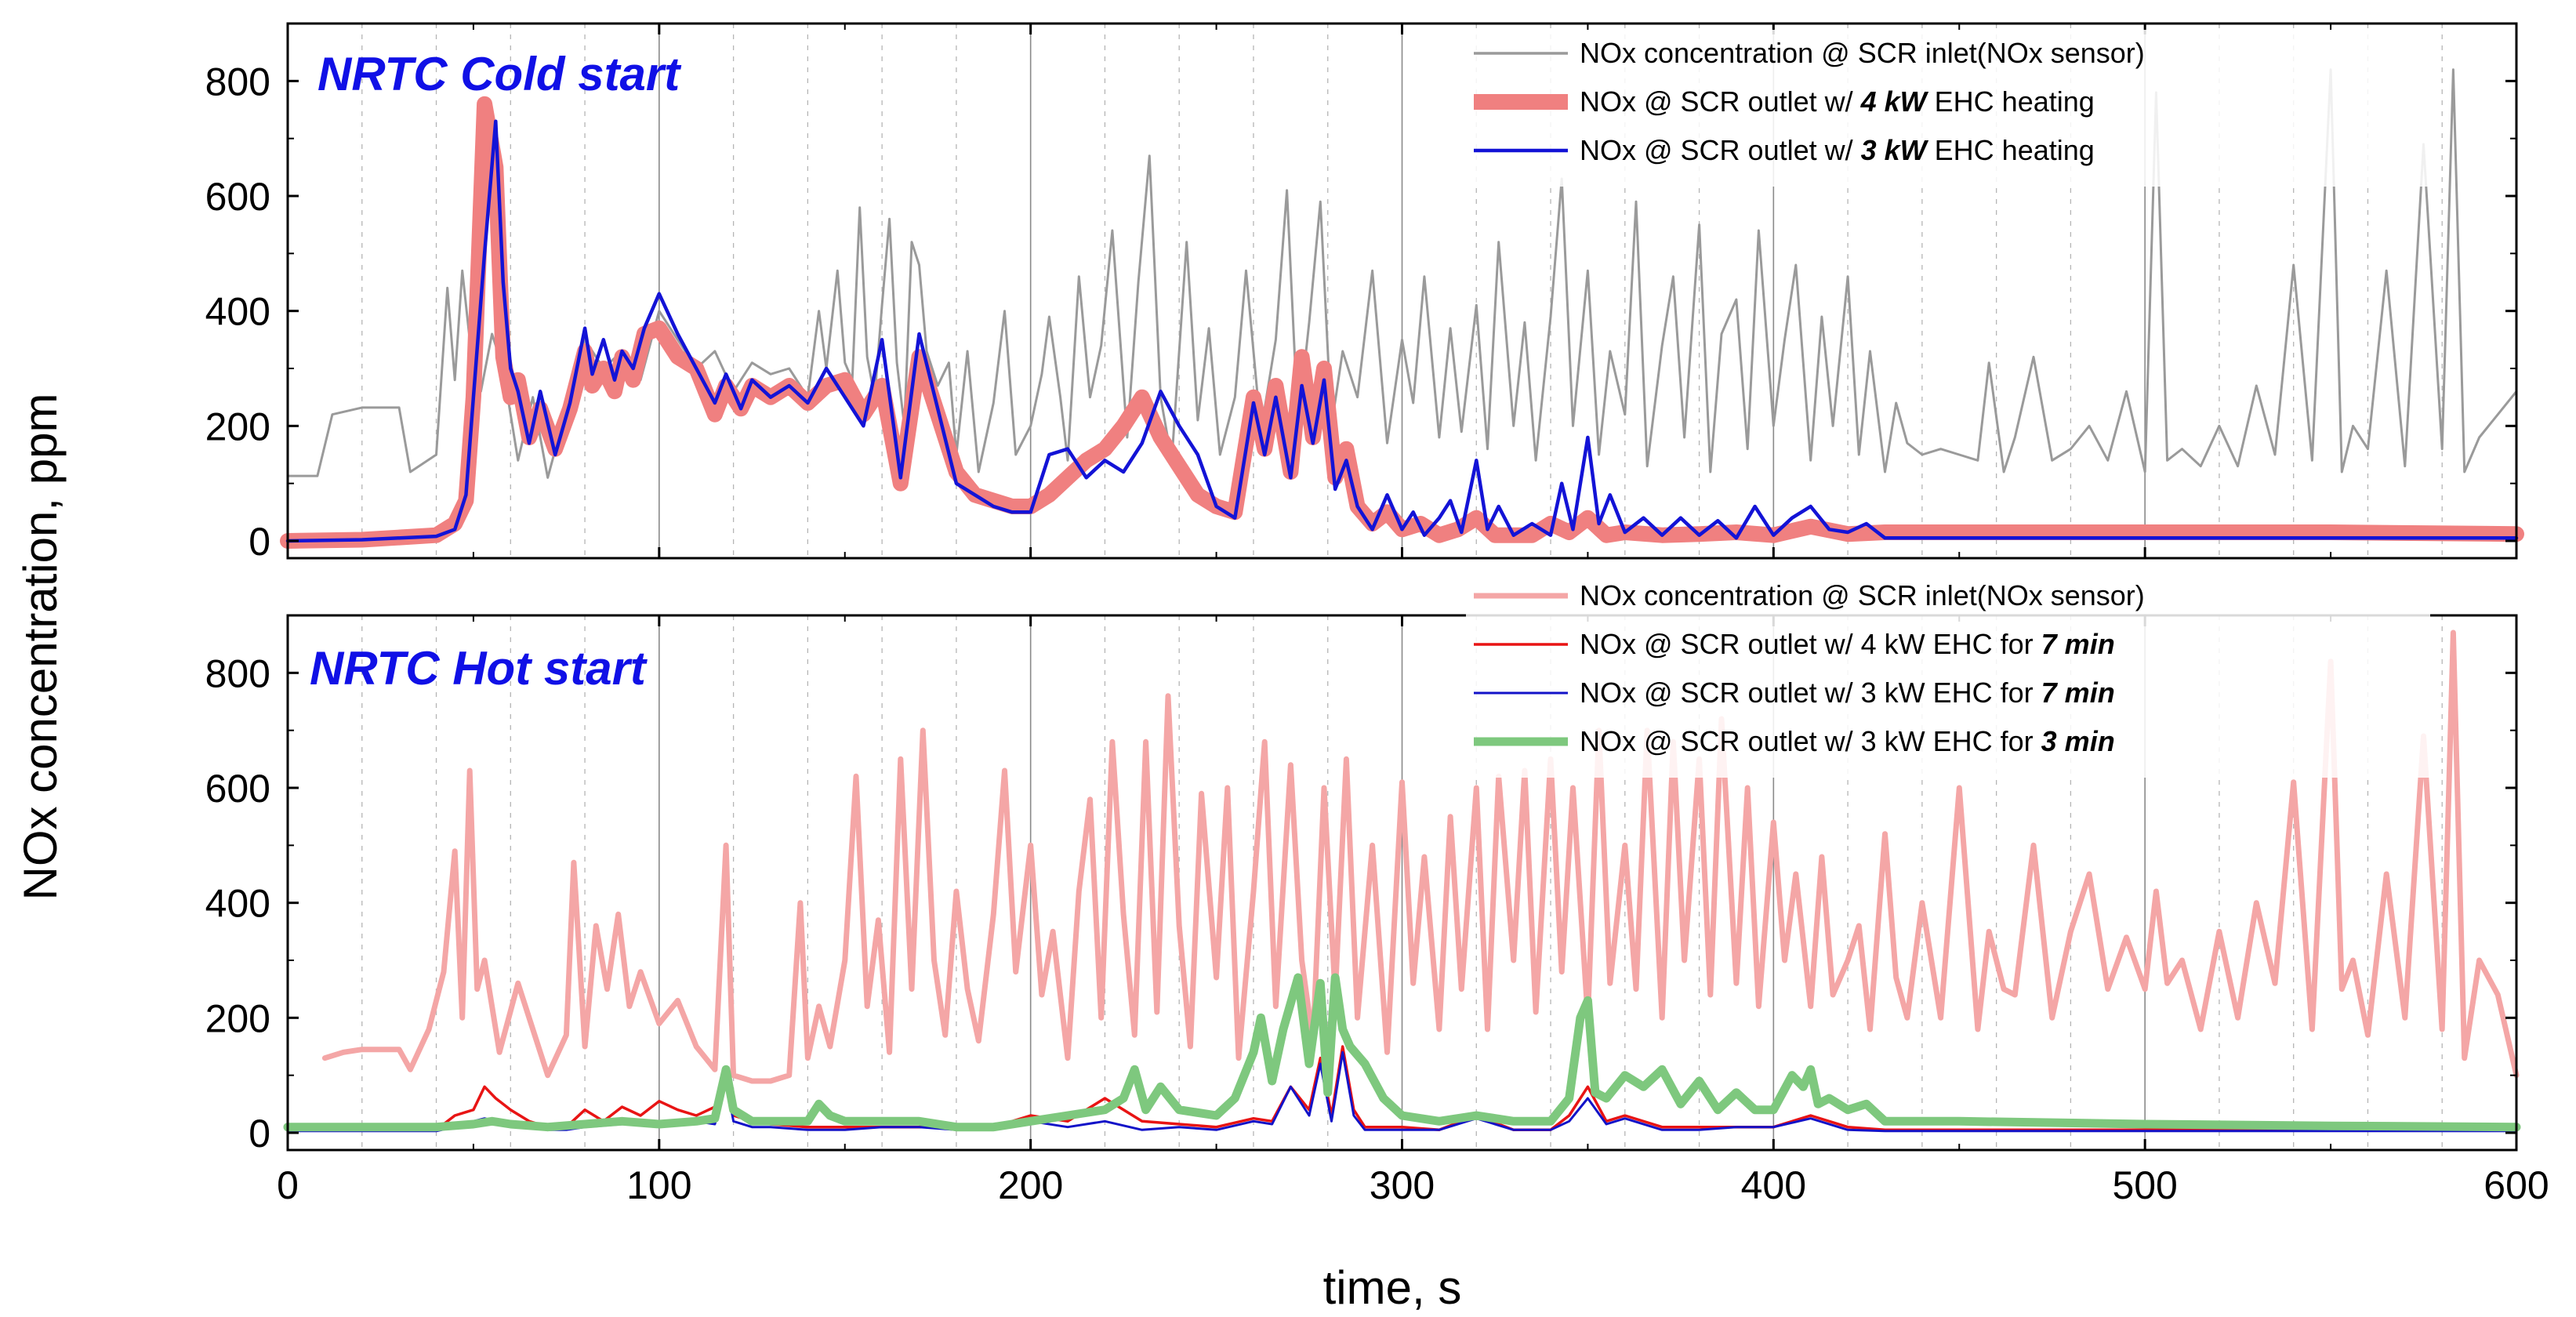 This screenshot has height=1317, width=2576. I want to click on legend-entry: NOx @ SCR outlet w/ 3 kW EHC heating, so click(1837, 150).